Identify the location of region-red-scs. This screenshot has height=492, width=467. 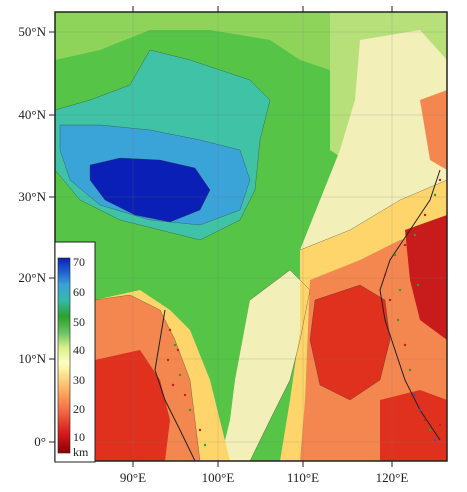
(350, 342).